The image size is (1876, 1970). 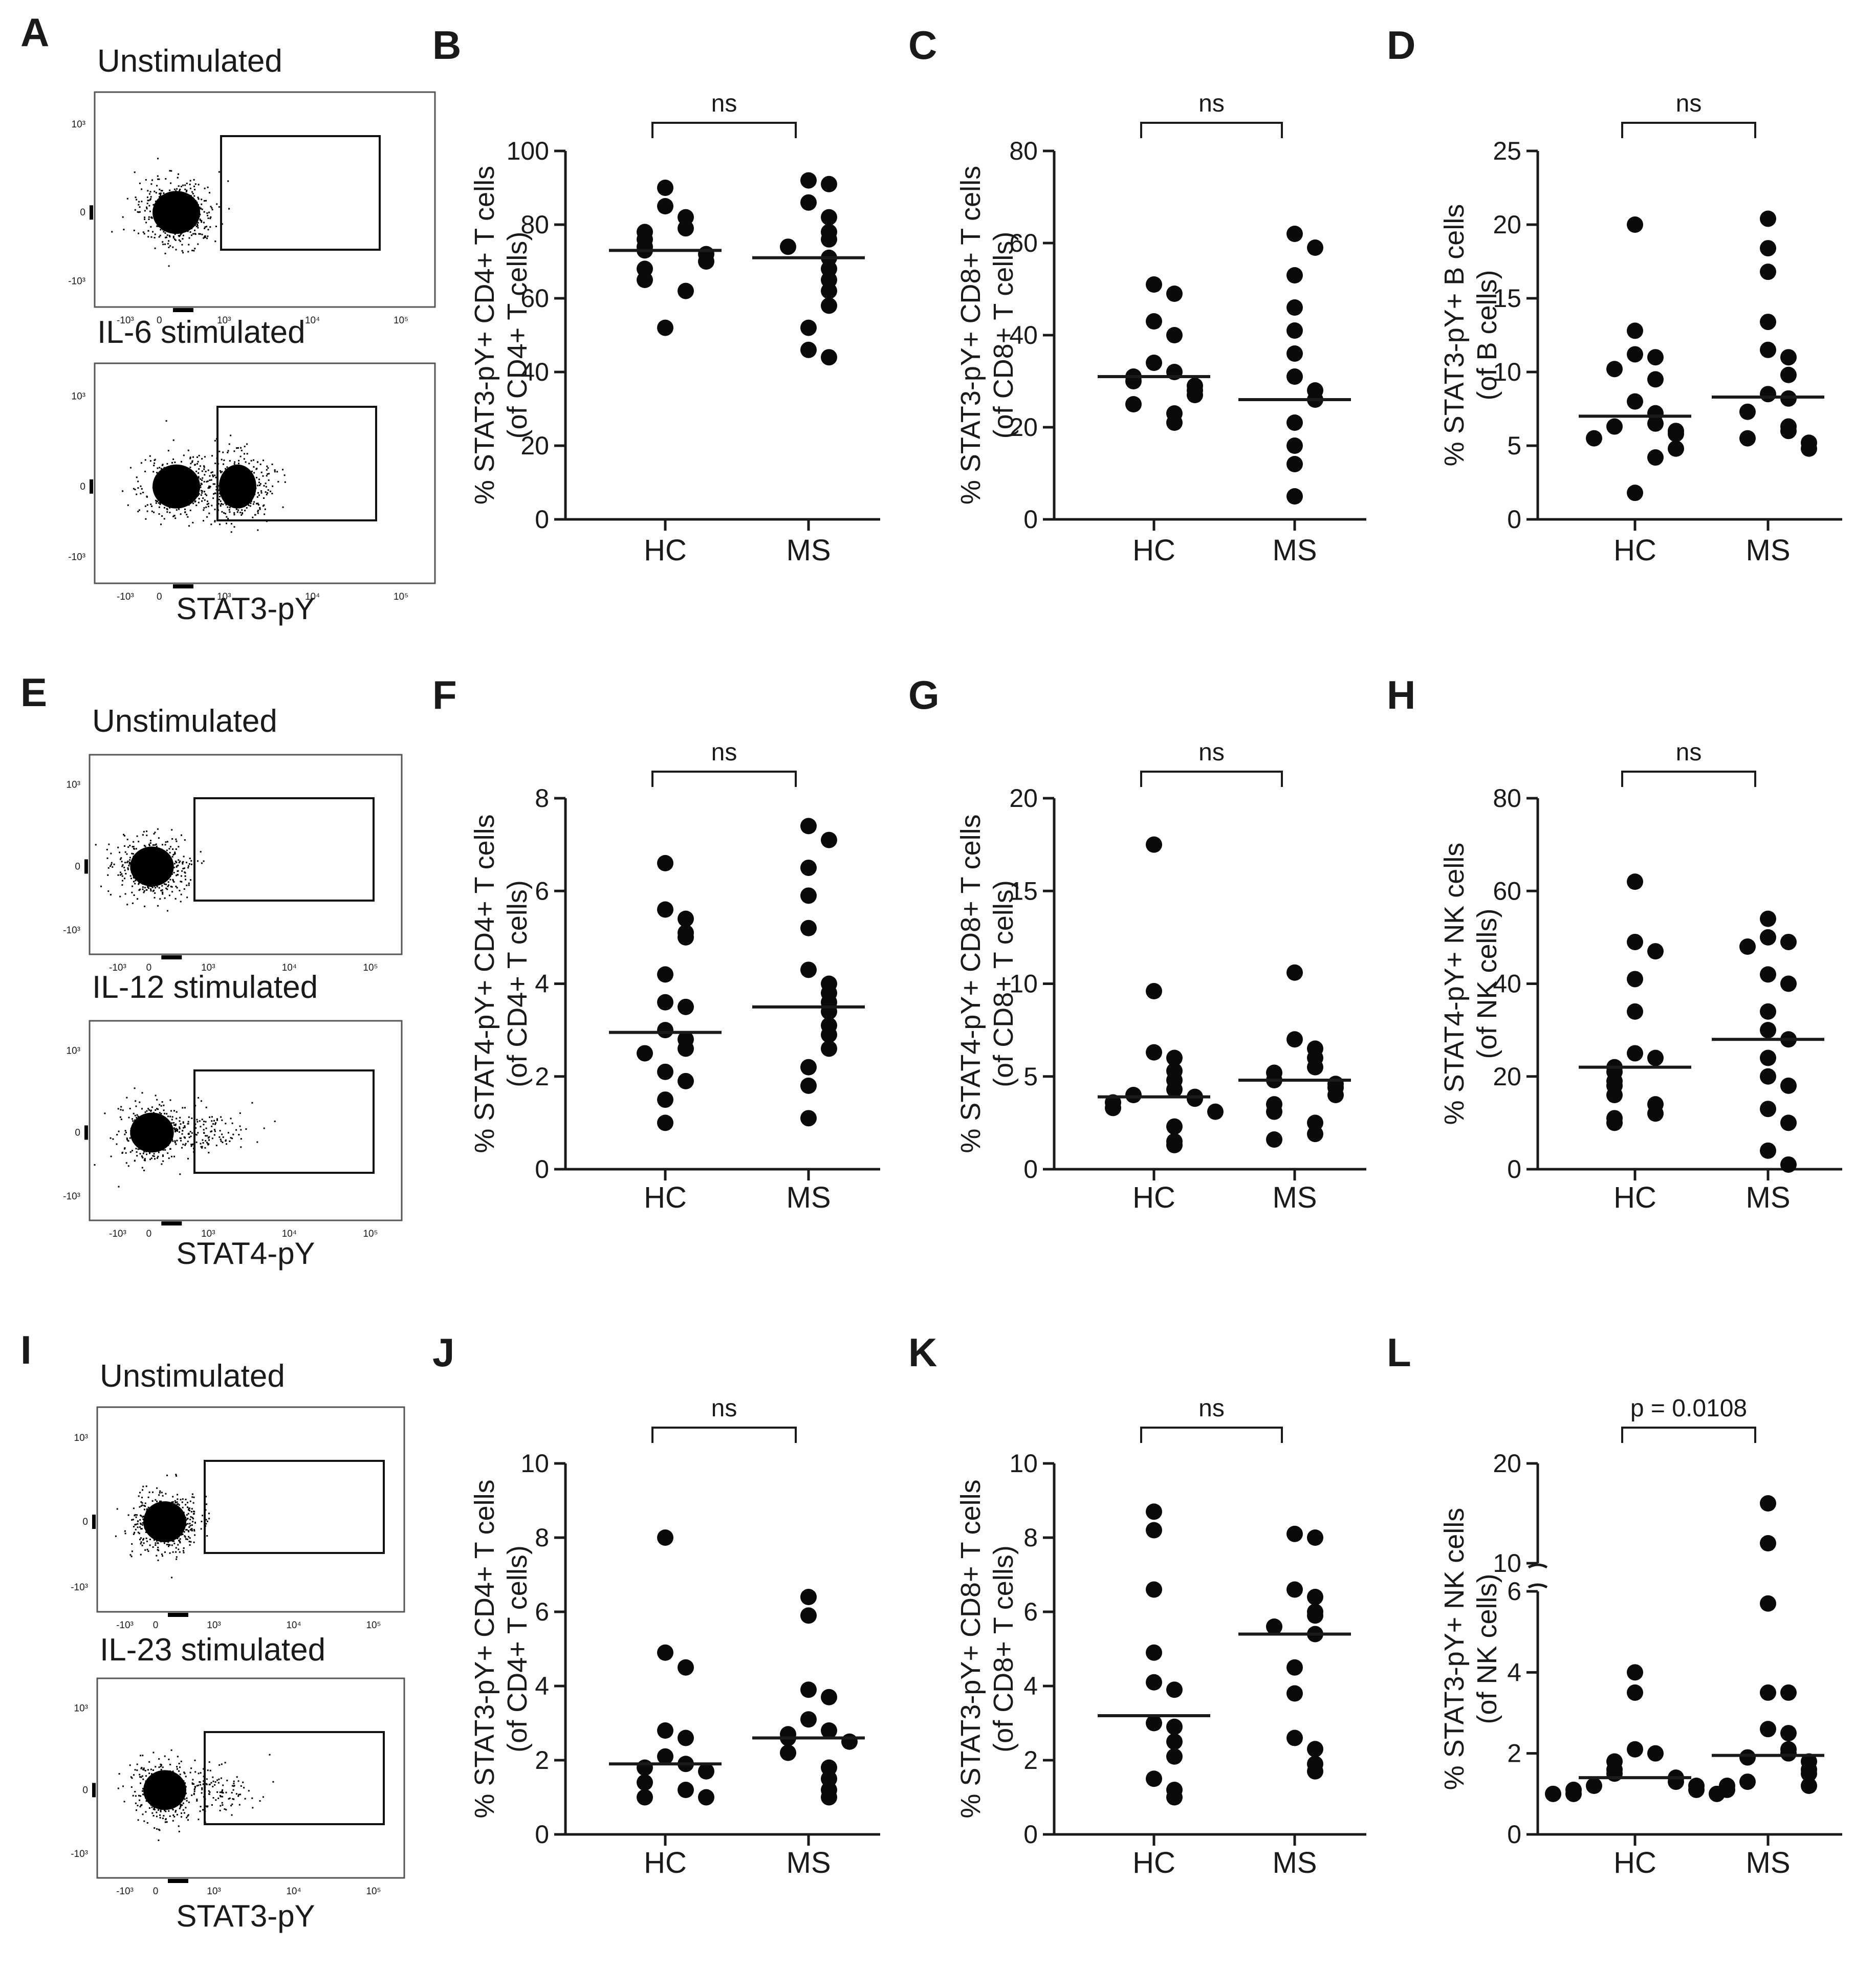 What do you see at coordinates (1507, 1563) in the screenshot?
I see `y-tick-label: 10` at bounding box center [1507, 1563].